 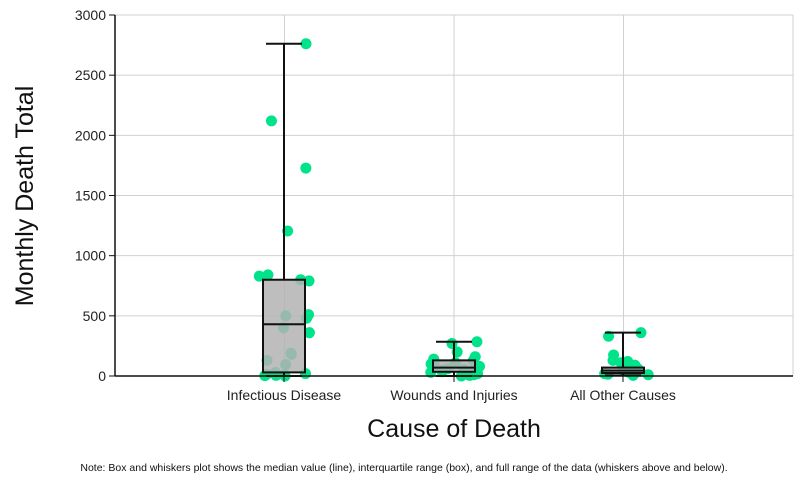 I want to click on y-tick: 2000, so click(x=95, y=135).